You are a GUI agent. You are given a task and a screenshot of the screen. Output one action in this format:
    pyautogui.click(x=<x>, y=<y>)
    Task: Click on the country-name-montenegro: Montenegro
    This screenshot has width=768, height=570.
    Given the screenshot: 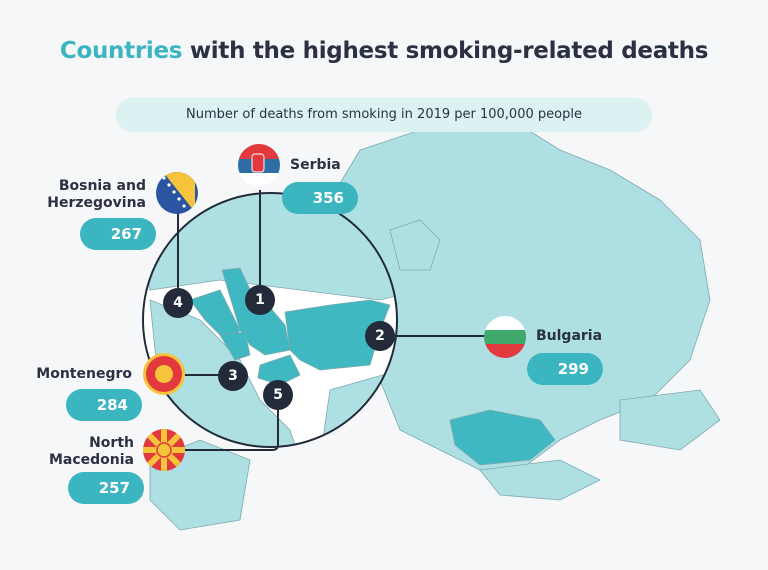 What is the action you would take?
    pyautogui.click(x=84, y=374)
    